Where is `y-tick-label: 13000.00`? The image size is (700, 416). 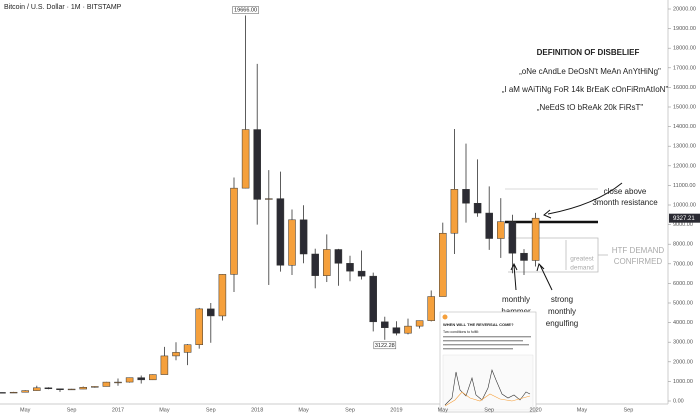 y-tick-label: 13000.00 is located at coordinates (684, 147).